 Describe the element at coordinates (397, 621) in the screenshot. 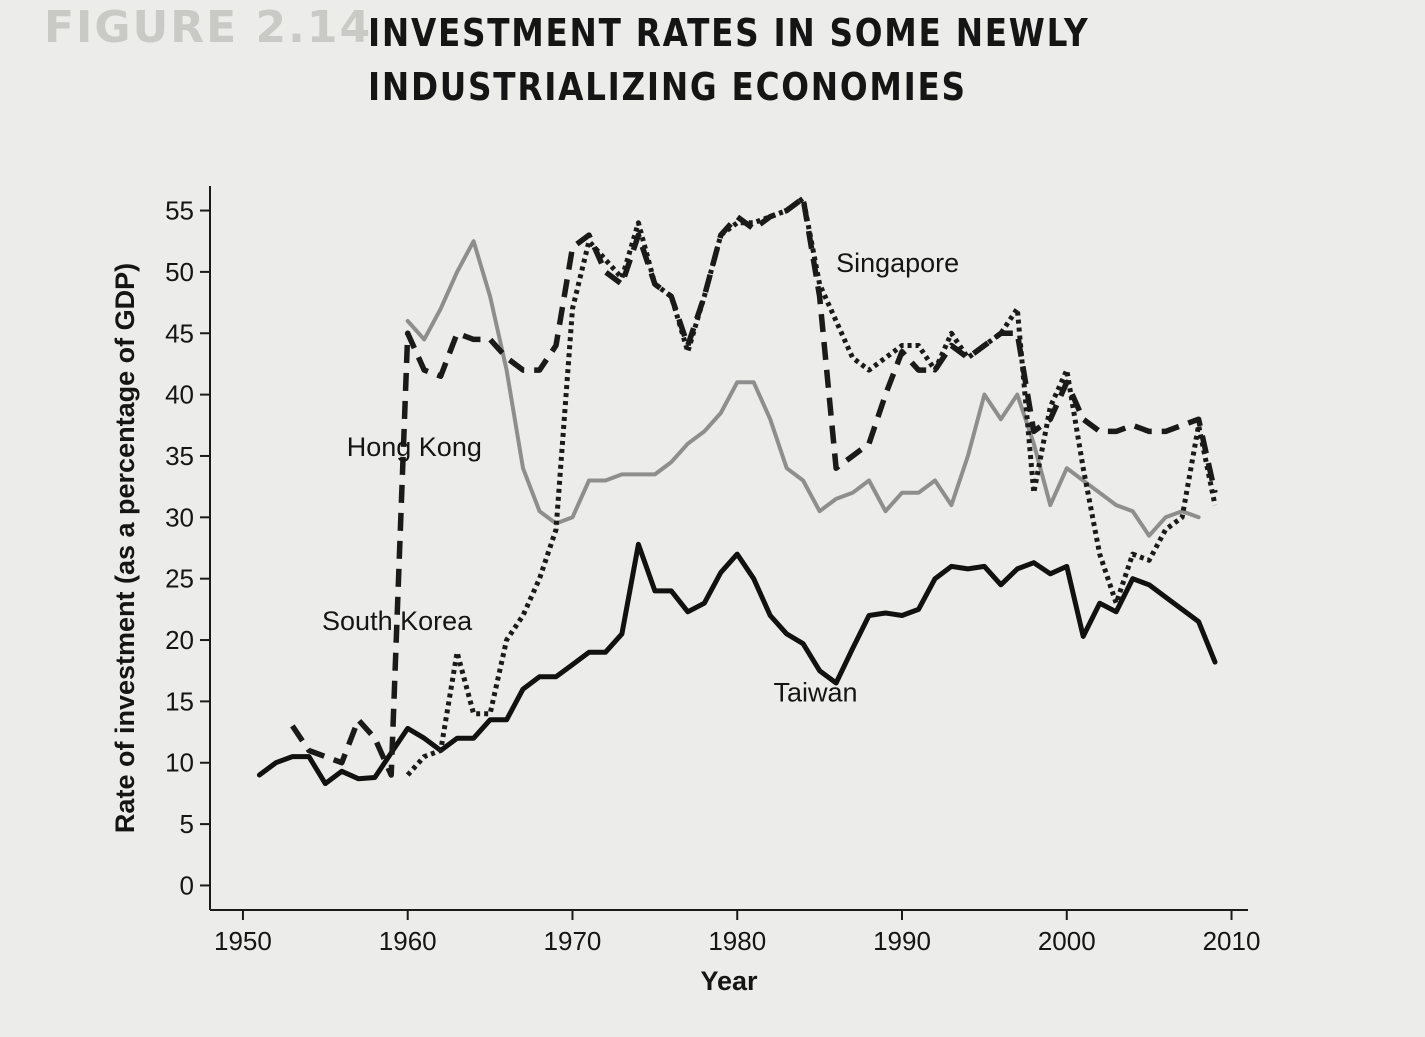

I see `series-label-south-korea: South Korea` at that location.